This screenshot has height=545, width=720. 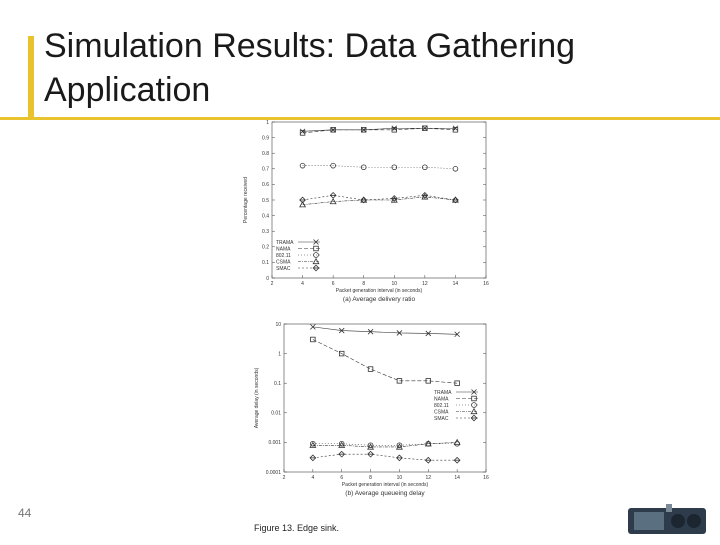 I want to click on series-line-csma, so click(x=385, y=445).